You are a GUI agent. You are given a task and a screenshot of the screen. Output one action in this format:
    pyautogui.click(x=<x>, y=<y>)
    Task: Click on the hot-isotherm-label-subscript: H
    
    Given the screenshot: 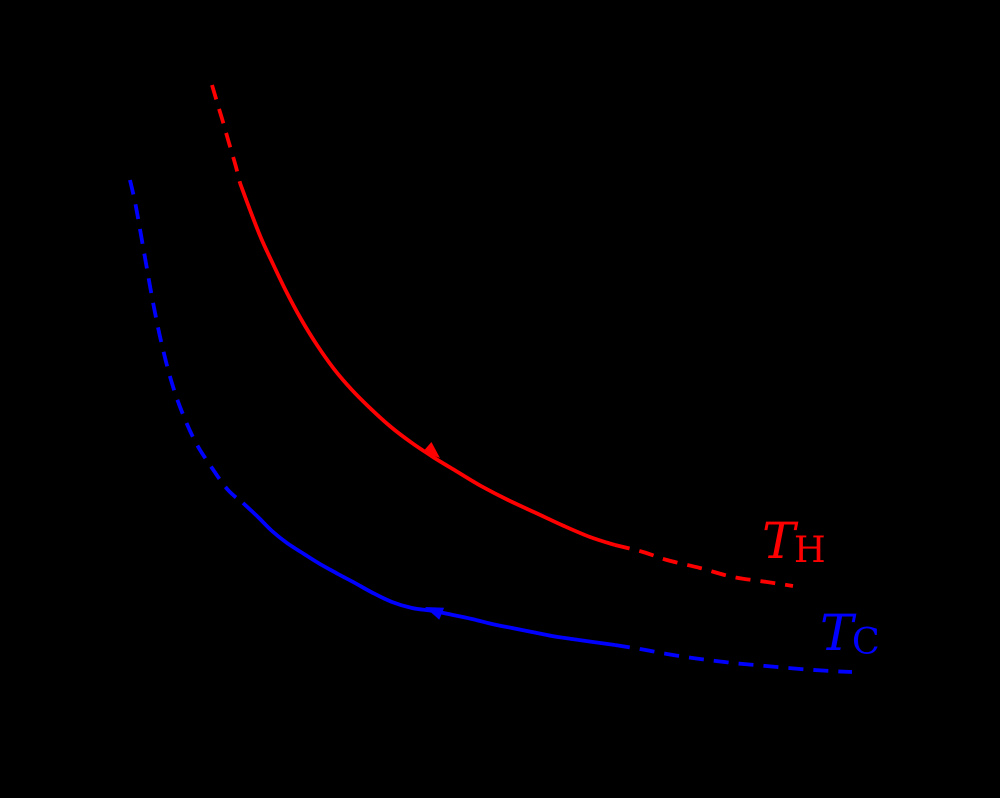 What is the action you would take?
    pyautogui.click(x=809, y=550)
    